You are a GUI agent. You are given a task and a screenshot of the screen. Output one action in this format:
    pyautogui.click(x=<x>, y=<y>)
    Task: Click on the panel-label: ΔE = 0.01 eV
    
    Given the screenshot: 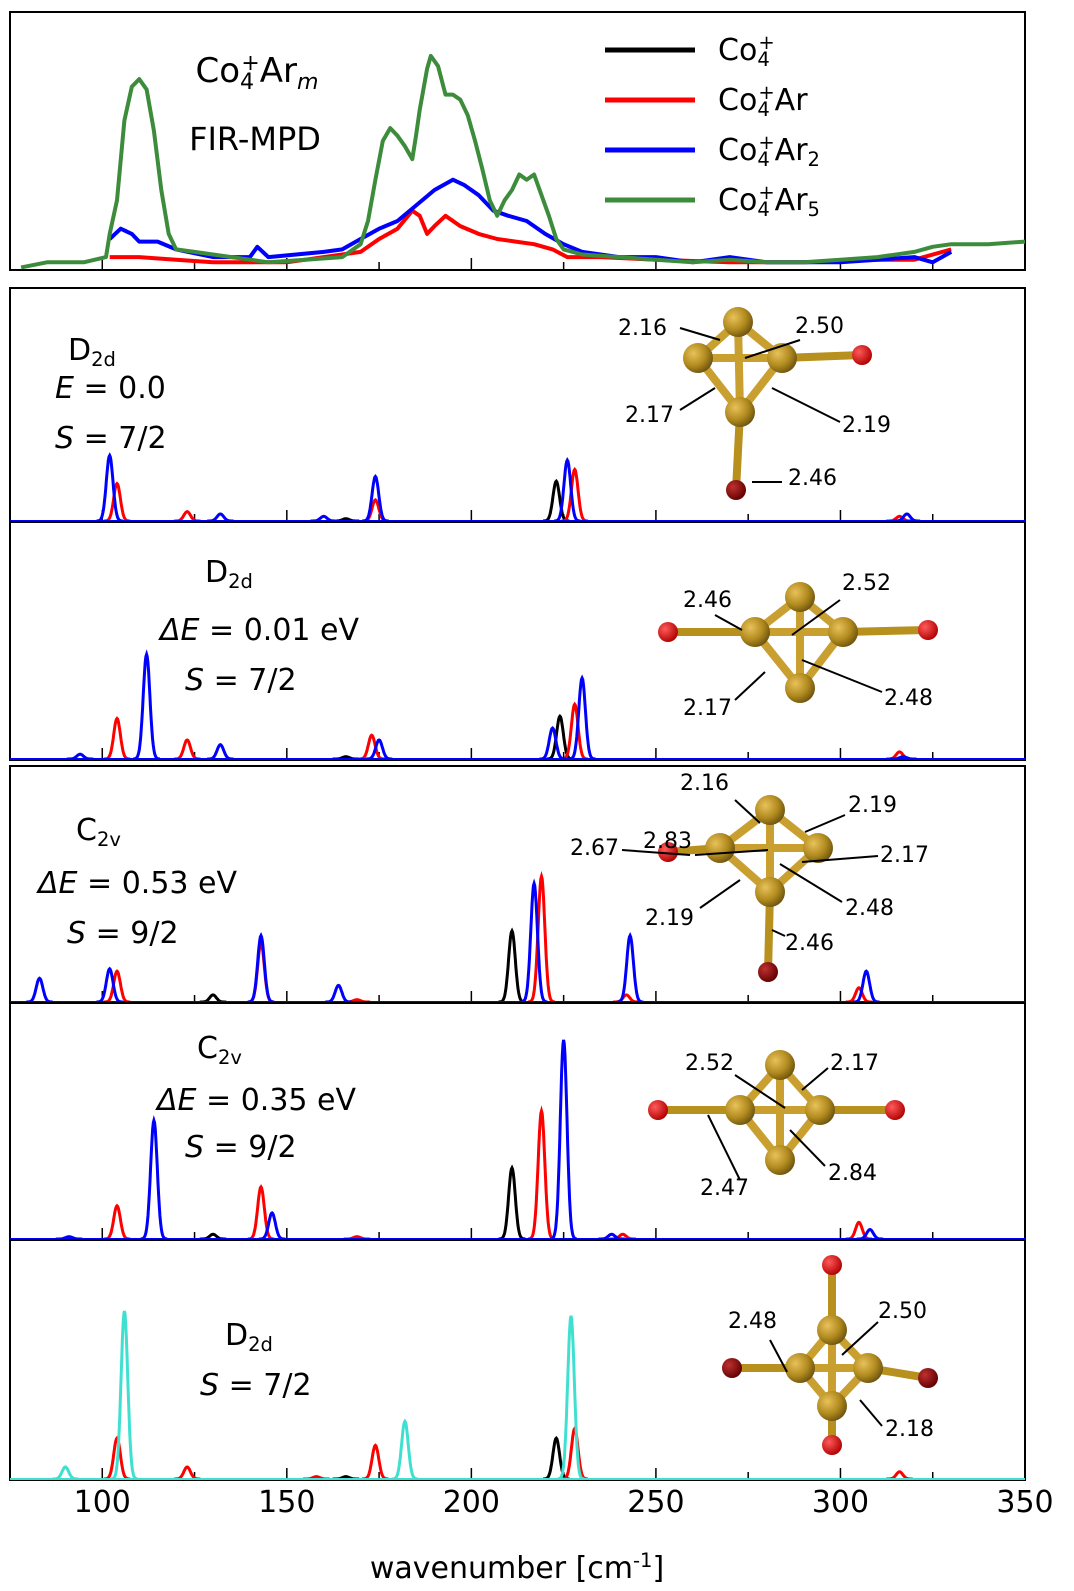 What is the action you would take?
    pyautogui.click(x=258, y=630)
    